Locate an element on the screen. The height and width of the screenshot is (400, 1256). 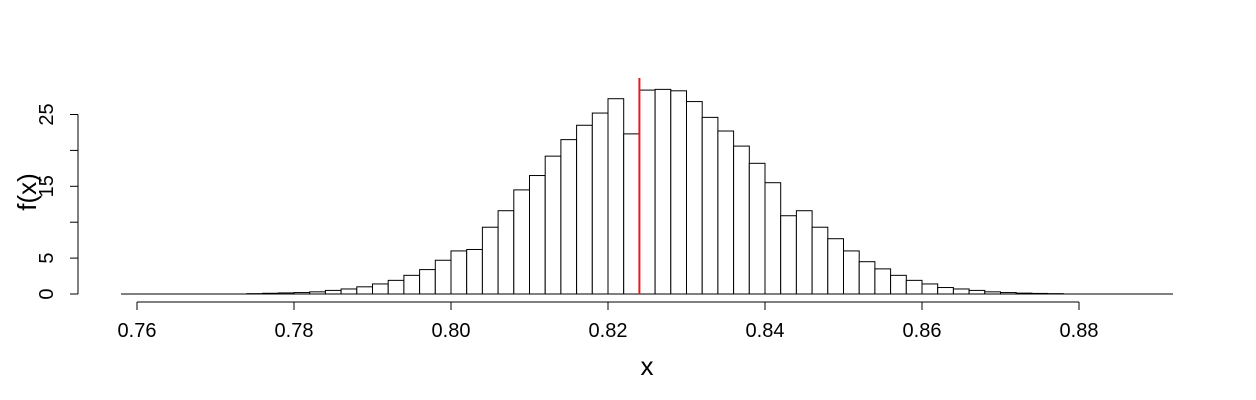
x-axis: 0.76 0.78 0.80 0.82 0.84 0.86 0.88 is located at coordinates (608, 321).